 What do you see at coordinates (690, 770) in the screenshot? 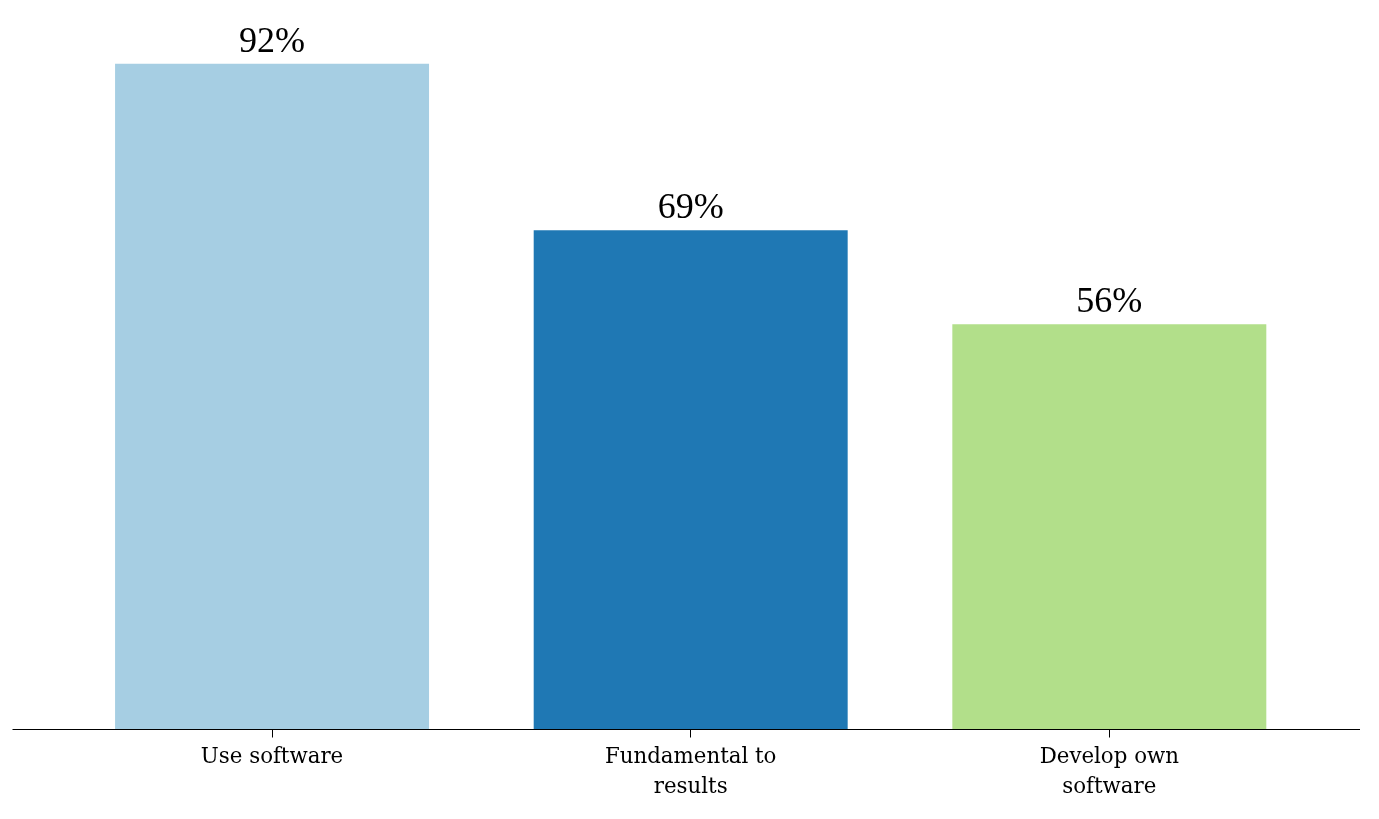
I see `x-tick-label: Fundamental to results` at bounding box center [690, 770].